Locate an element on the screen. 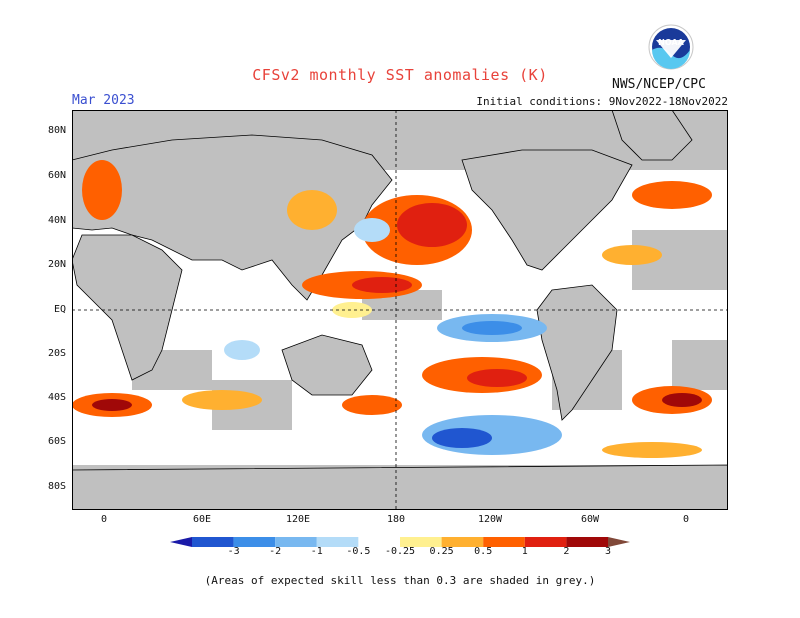 This screenshot has width=800, height=618. lat-label: 20S is located at coordinates (56, 353).